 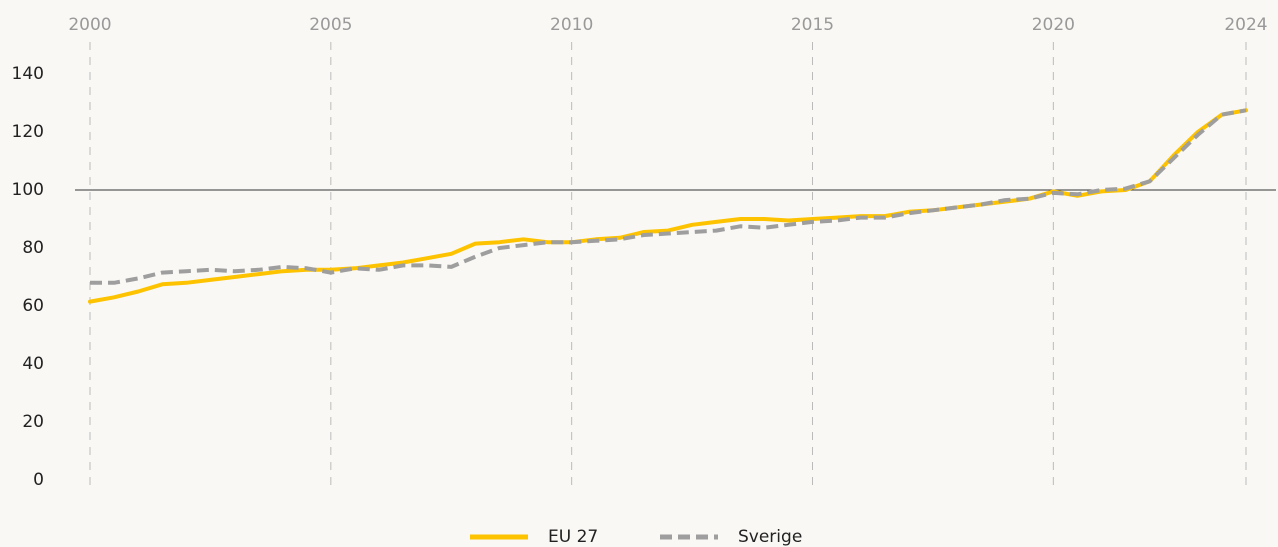 What do you see at coordinates (89, 25) in the screenshot?
I see `x-tick-label: 2000` at bounding box center [89, 25].